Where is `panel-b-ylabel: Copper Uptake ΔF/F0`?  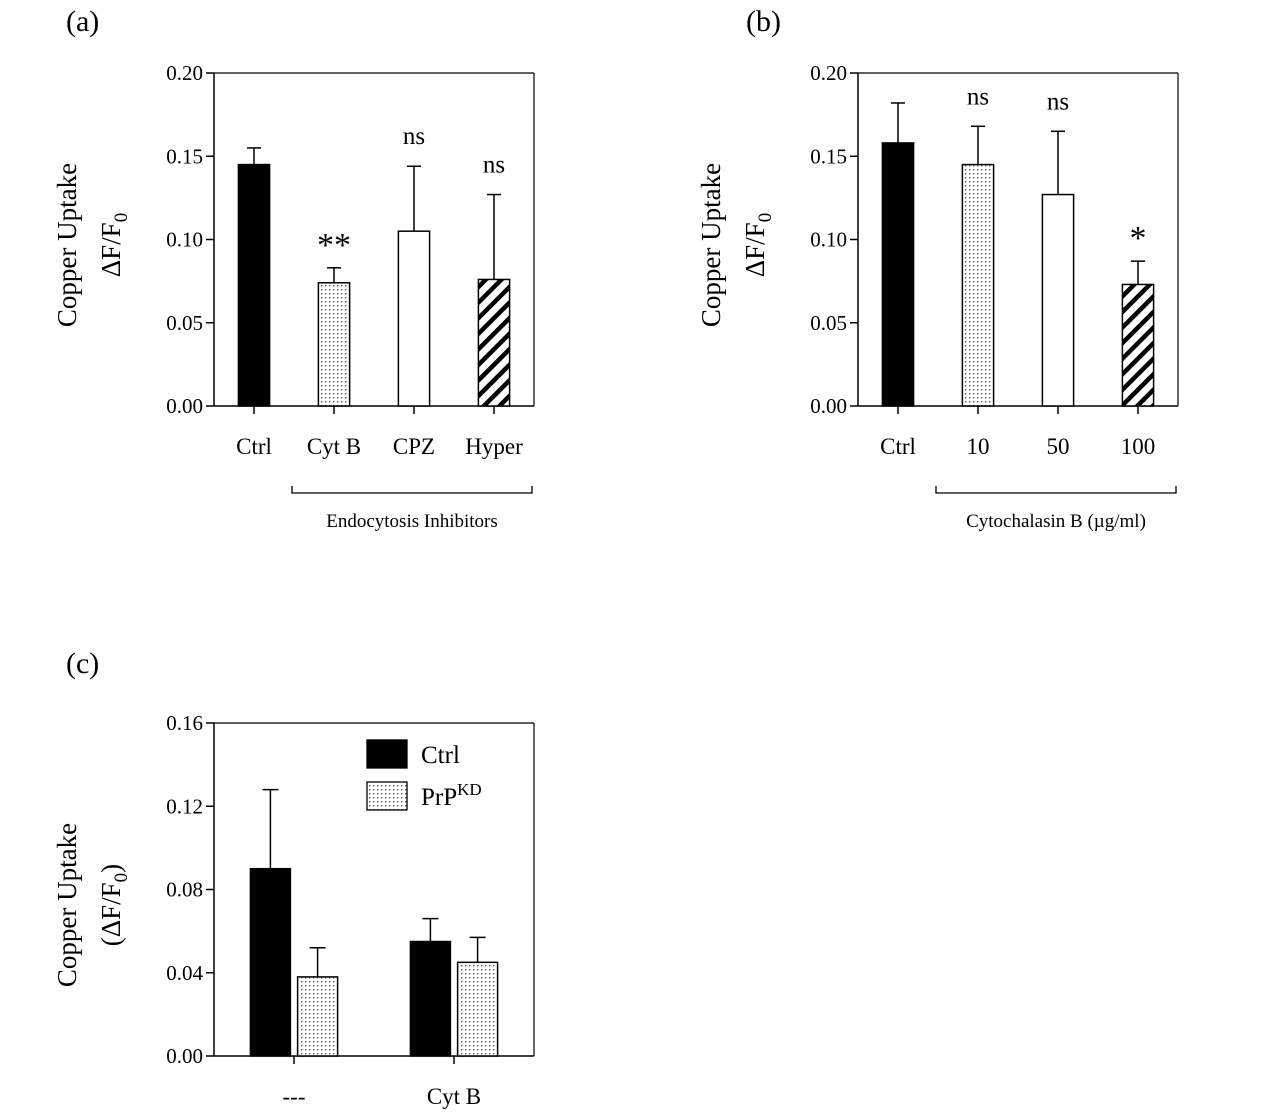 panel-b-ylabel: Copper Uptake ΔF/F0 is located at coordinates (736, 245).